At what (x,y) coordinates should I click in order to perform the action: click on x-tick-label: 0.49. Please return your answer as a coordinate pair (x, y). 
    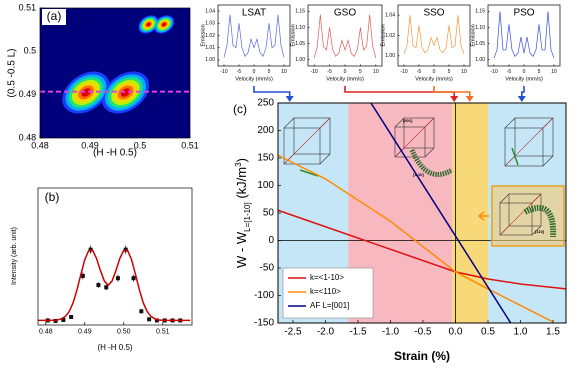
    Looking at the image, I should click on (90, 146).